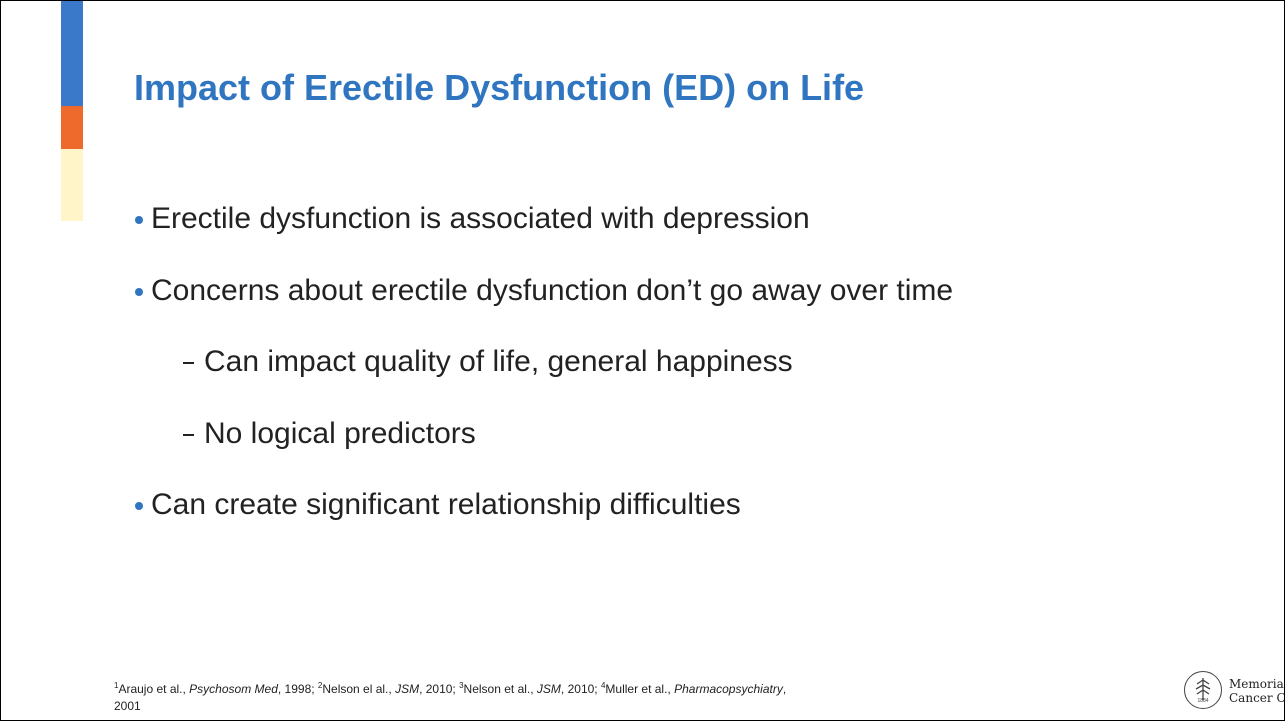 The height and width of the screenshot is (721, 1285). I want to click on reference-journal: Psychosom Med, so click(233, 689).